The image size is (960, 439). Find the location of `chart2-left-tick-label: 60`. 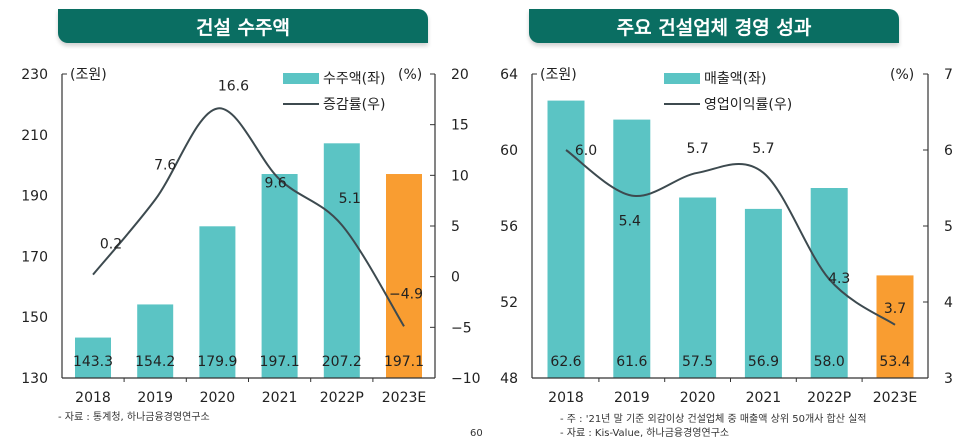

chart2-left-tick-label: 60 is located at coordinates (509, 151).